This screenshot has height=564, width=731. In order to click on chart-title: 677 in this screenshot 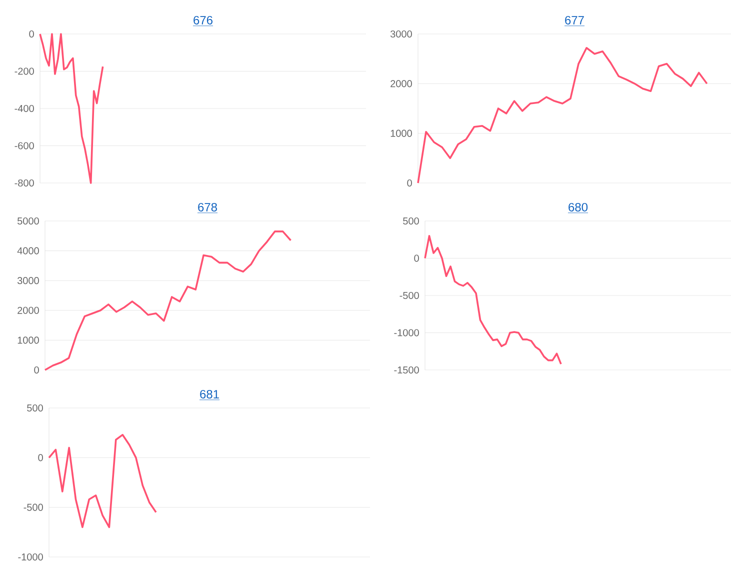, I will do `click(574, 20)`.